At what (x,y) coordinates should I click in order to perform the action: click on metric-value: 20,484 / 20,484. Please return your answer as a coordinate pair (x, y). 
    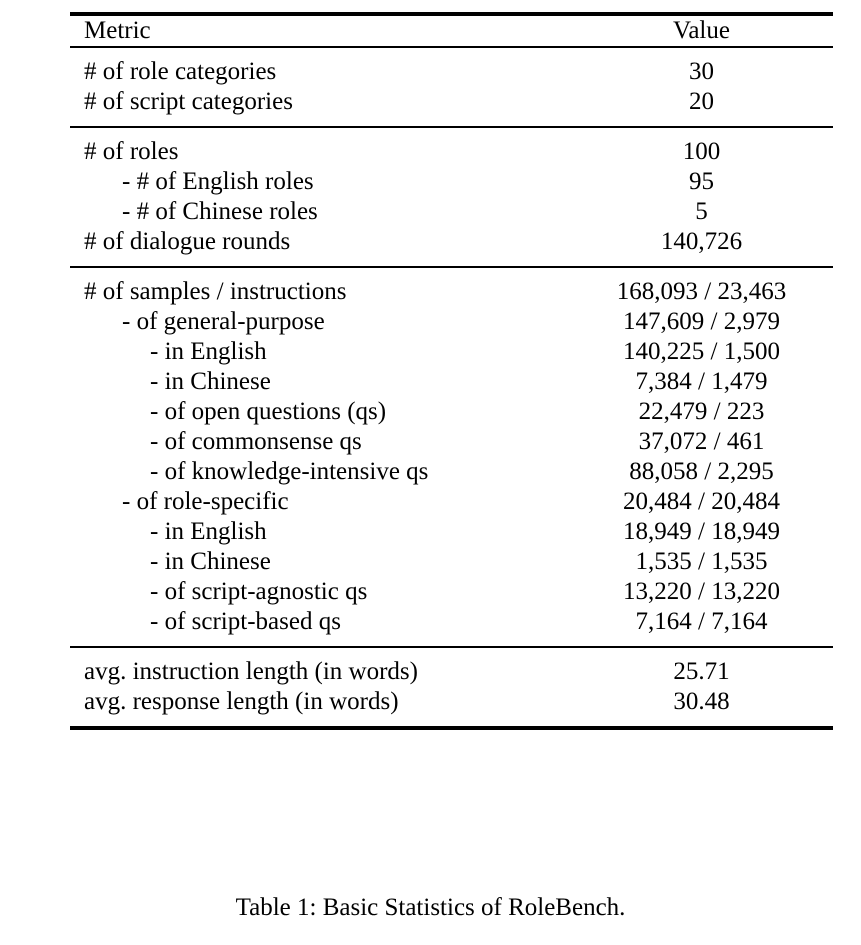
    Looking at the image, I should click on (701, 501).